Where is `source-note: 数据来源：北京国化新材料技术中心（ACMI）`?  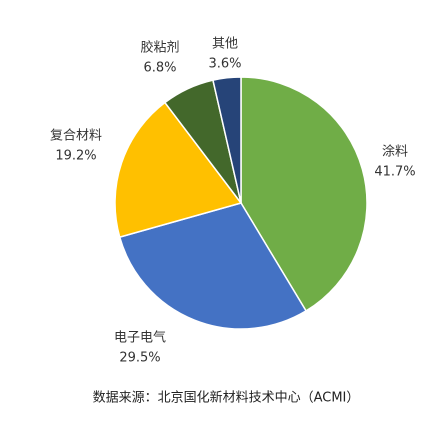
source-note: 数据来源：北京国化新材料技术中心（ACMI） is located at coordinates (226, 398).